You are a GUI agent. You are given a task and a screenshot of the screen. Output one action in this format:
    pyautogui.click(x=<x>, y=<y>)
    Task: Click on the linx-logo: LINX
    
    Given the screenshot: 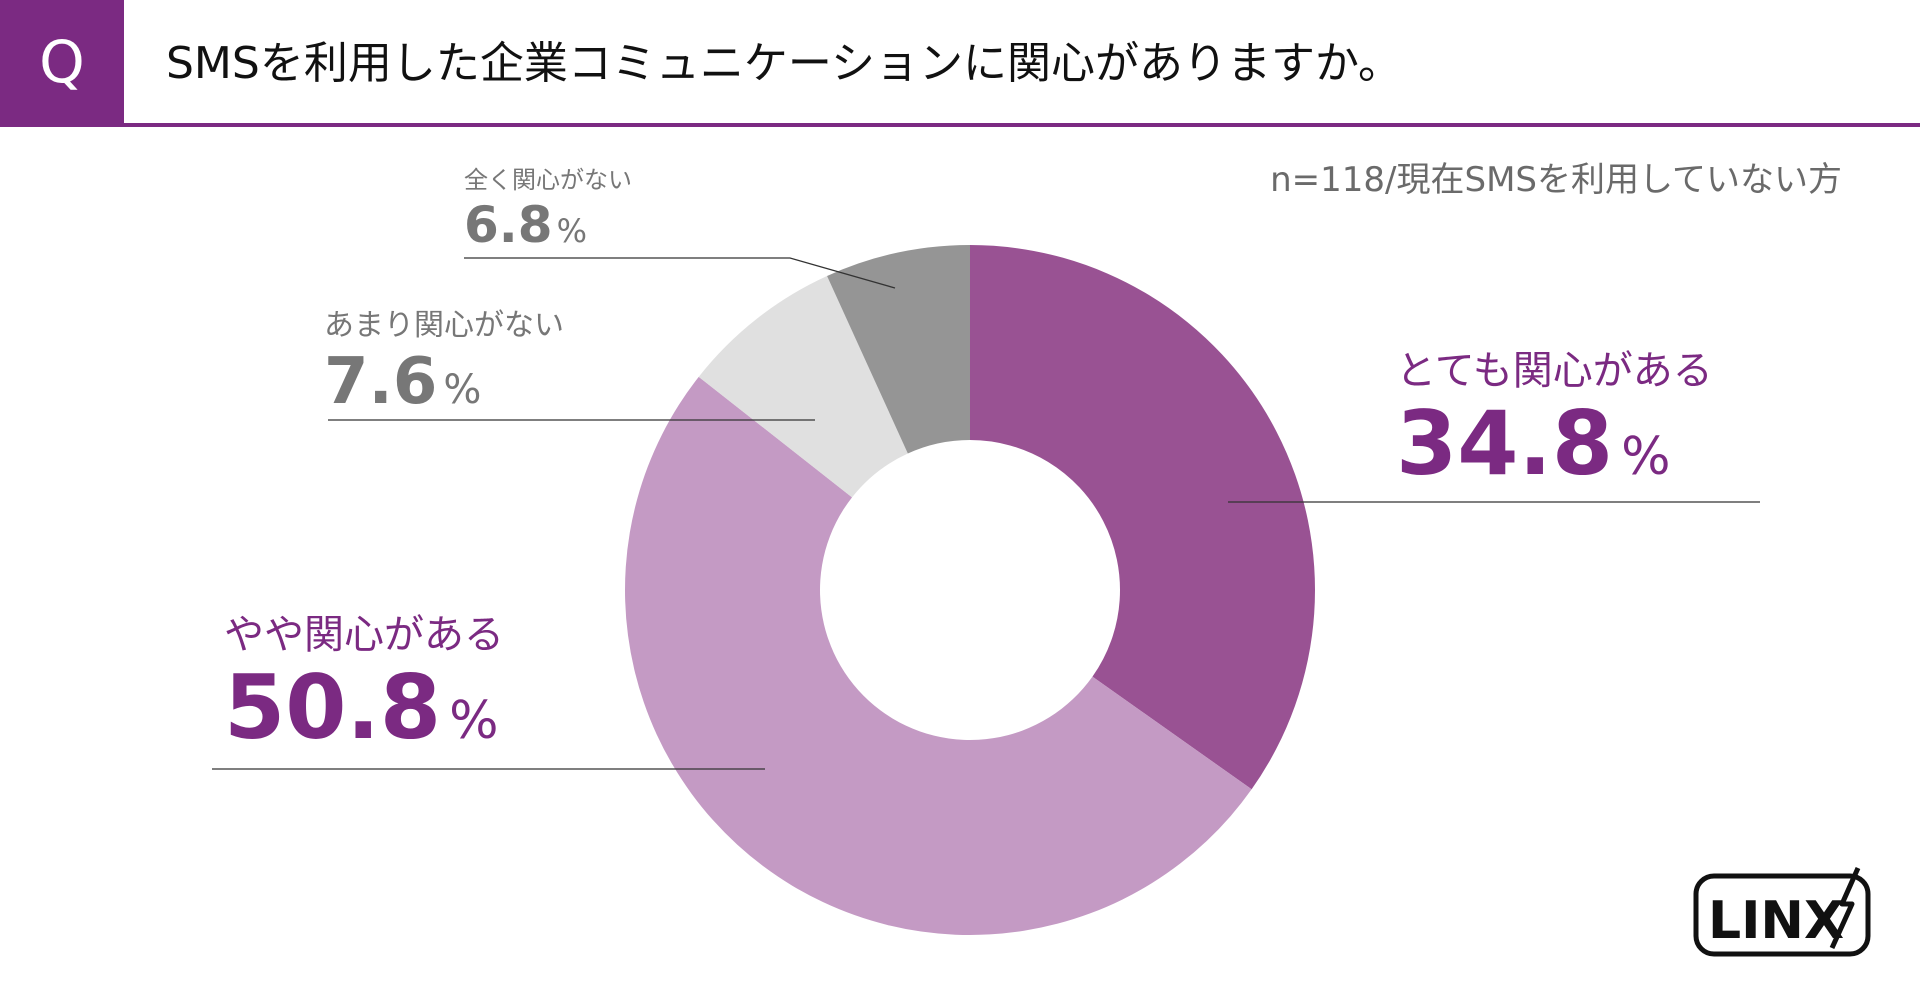 What is the action you would take?
    pyautogui.click(x=1782, y=911)
    